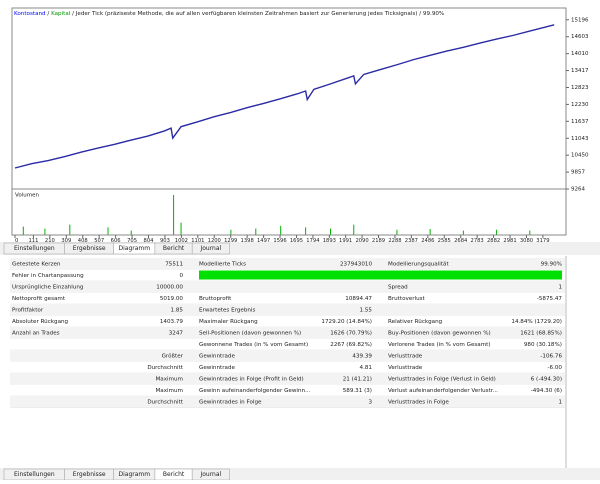 This screenshot has height=484, width=600. Describe the element at coordinates (214, 241) in the screenshot. I see `x-tick-label: 1200` at that location.